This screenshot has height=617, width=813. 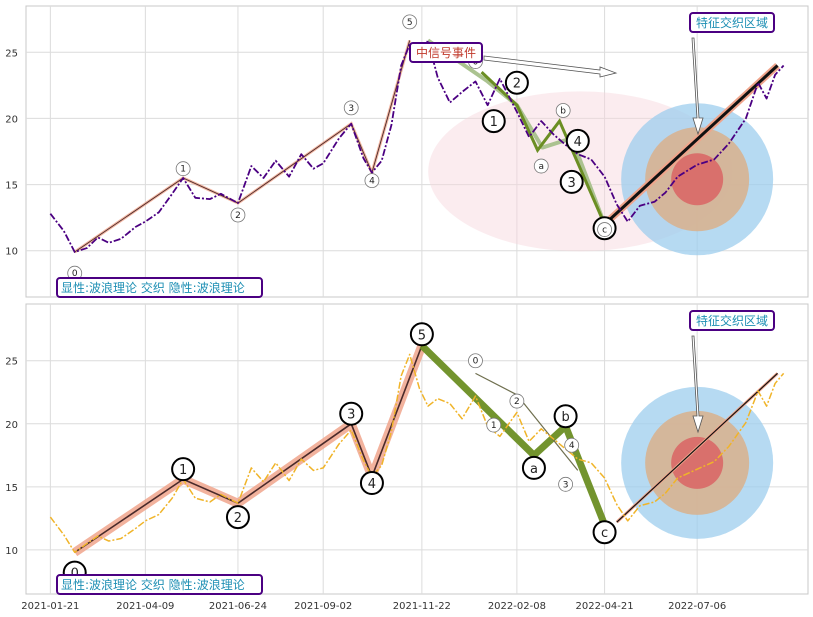 What do you see at coordinates (517, 606) in the screenshot?
I see `x-tick-label: 2022-02-08` at bounding box center [517, 606].